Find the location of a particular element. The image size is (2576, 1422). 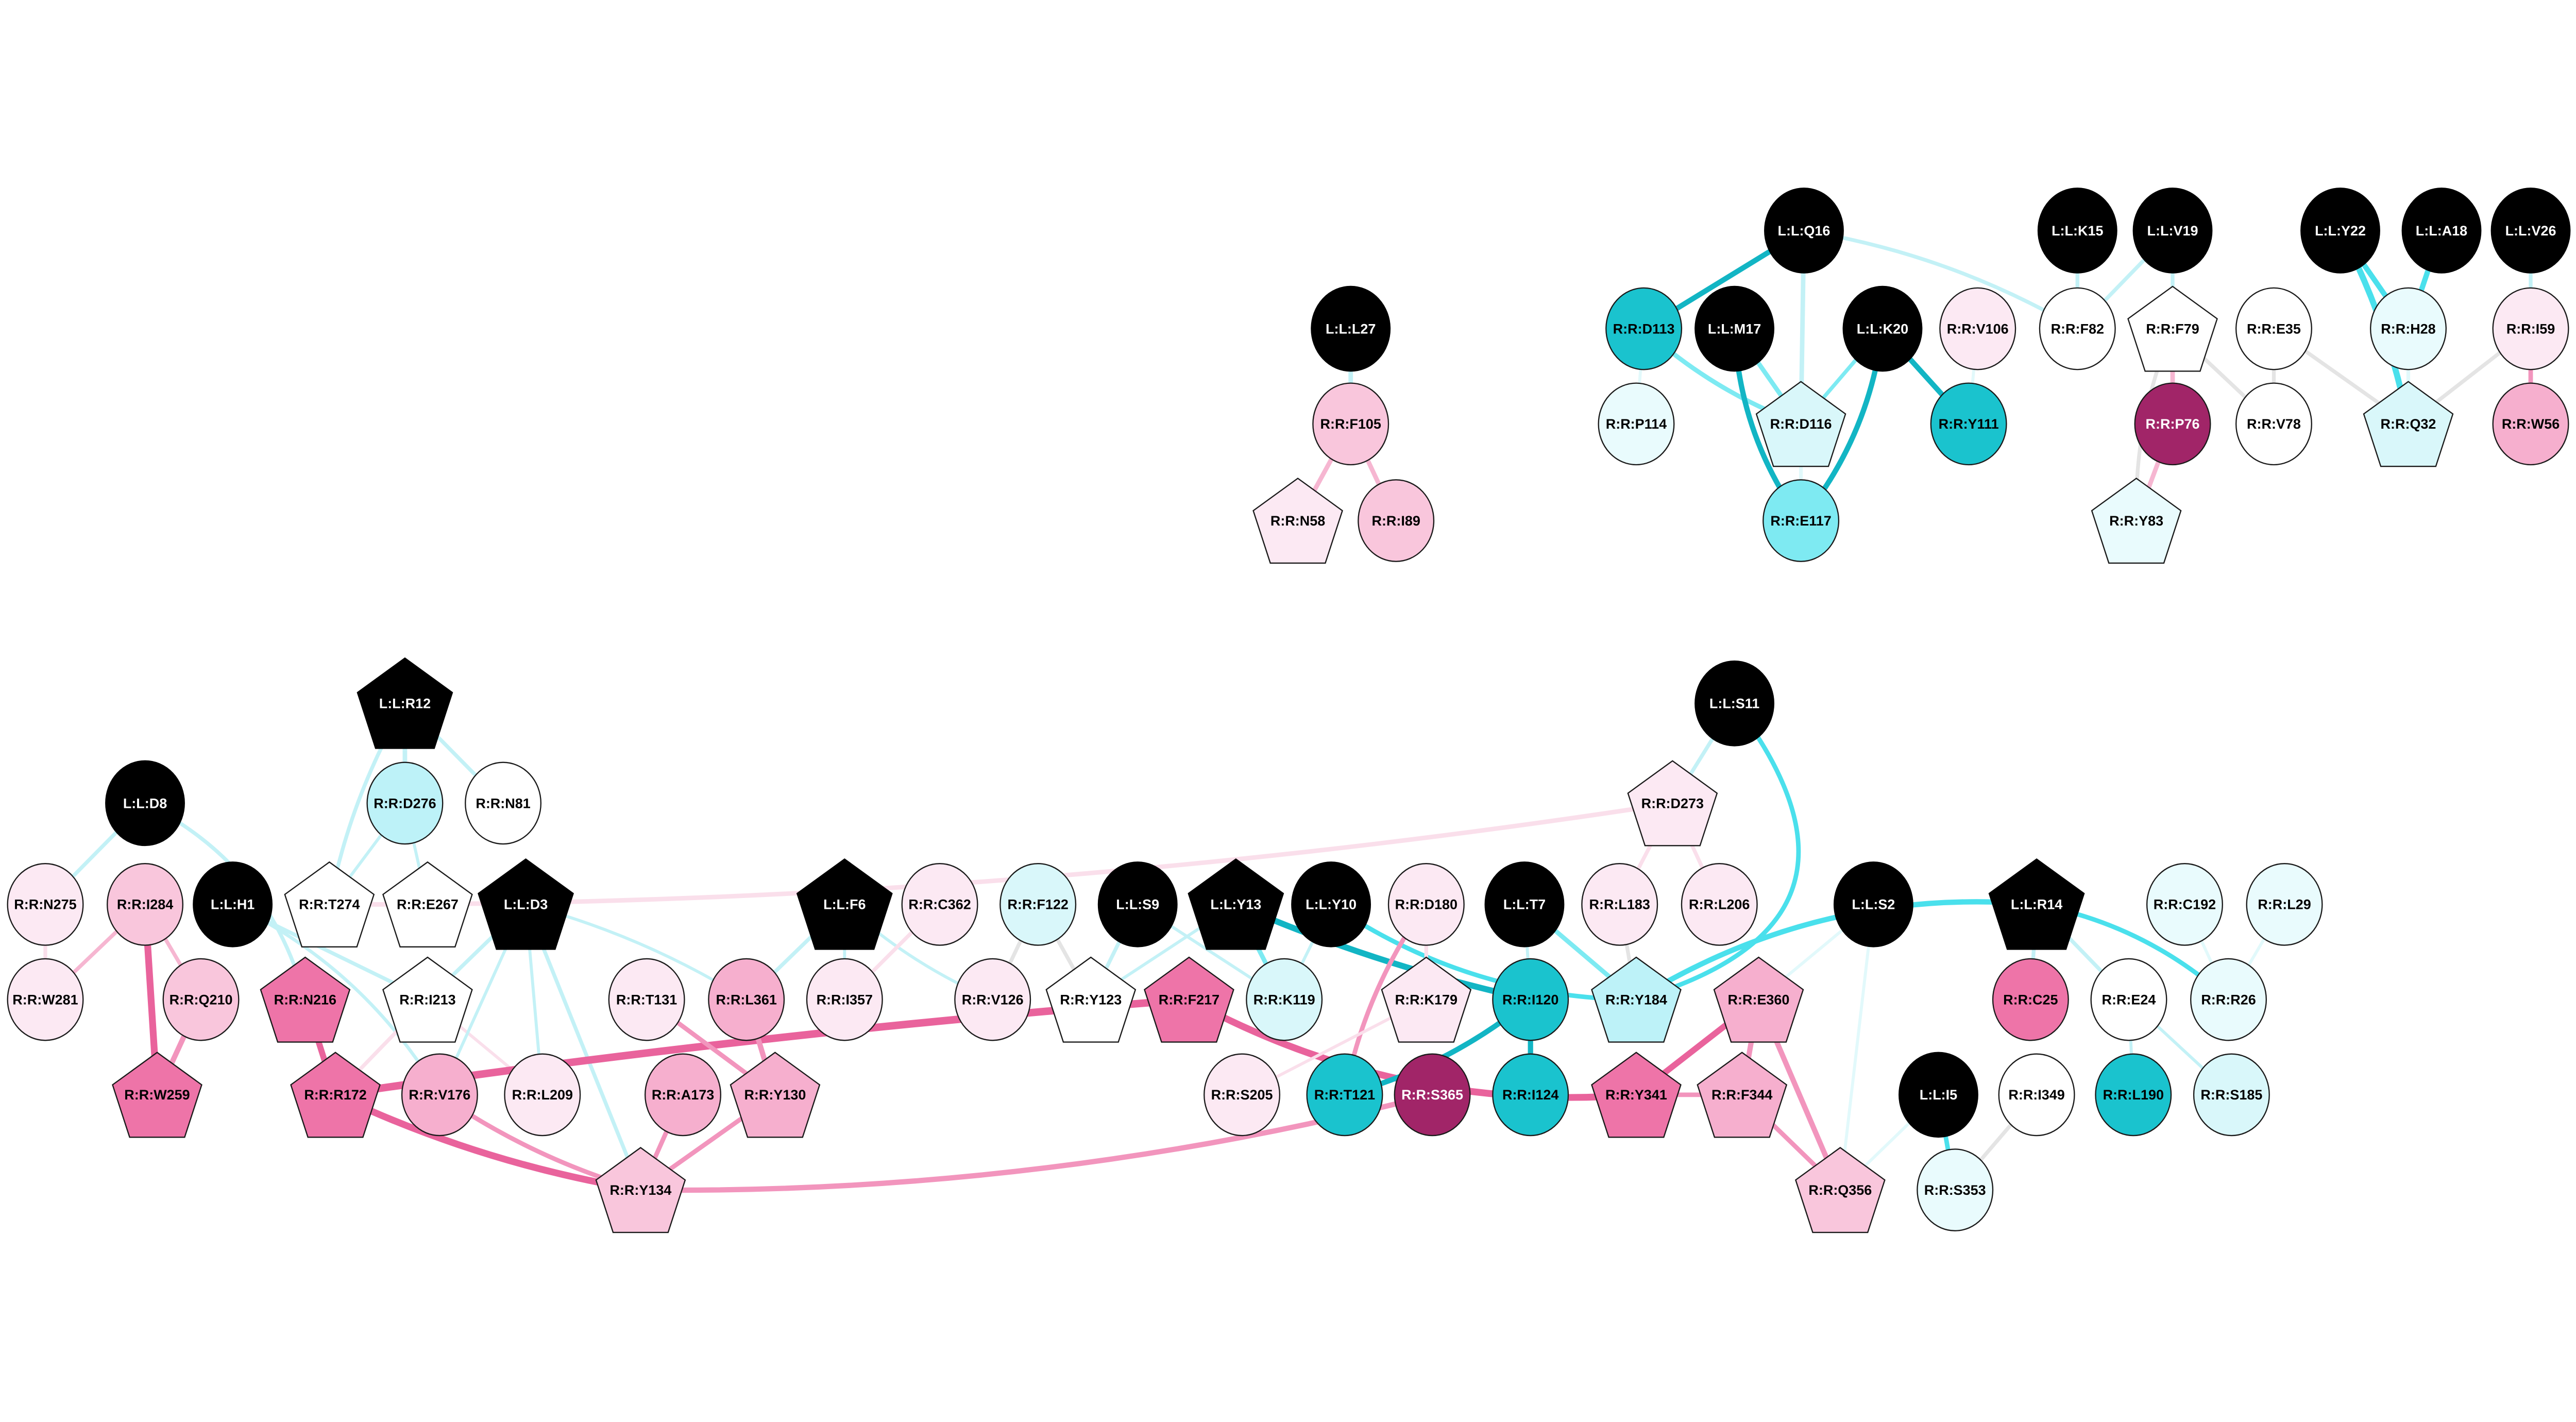

circle-node-r-r-t131 is located at coordinates (646, 999).